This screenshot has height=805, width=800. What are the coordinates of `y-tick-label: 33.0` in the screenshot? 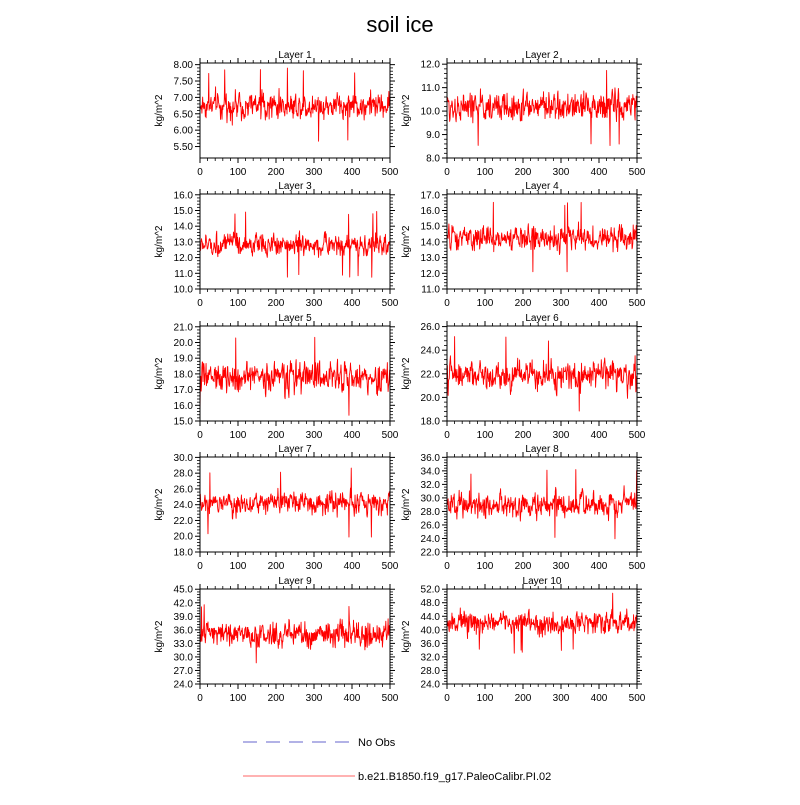 It's located at (184, 644).